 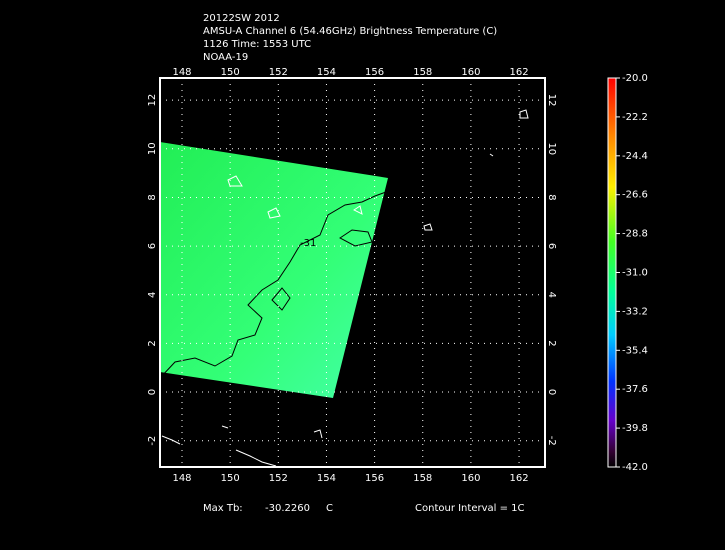 I want to click on colorbar-label: -35.4, so click(x=635, y=350).